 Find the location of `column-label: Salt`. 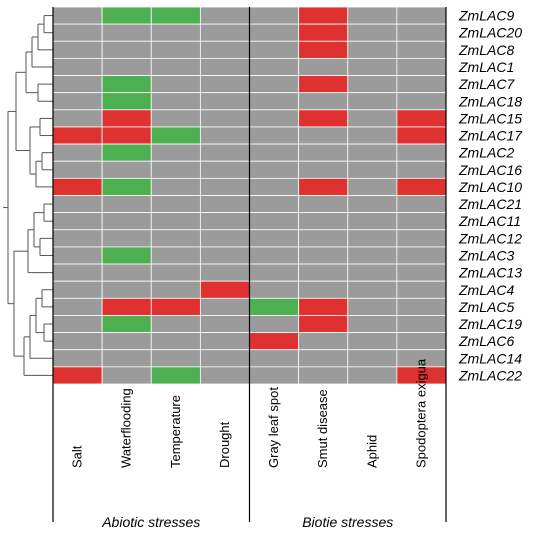

column-label: Salt is located at coordinates (77, 456).